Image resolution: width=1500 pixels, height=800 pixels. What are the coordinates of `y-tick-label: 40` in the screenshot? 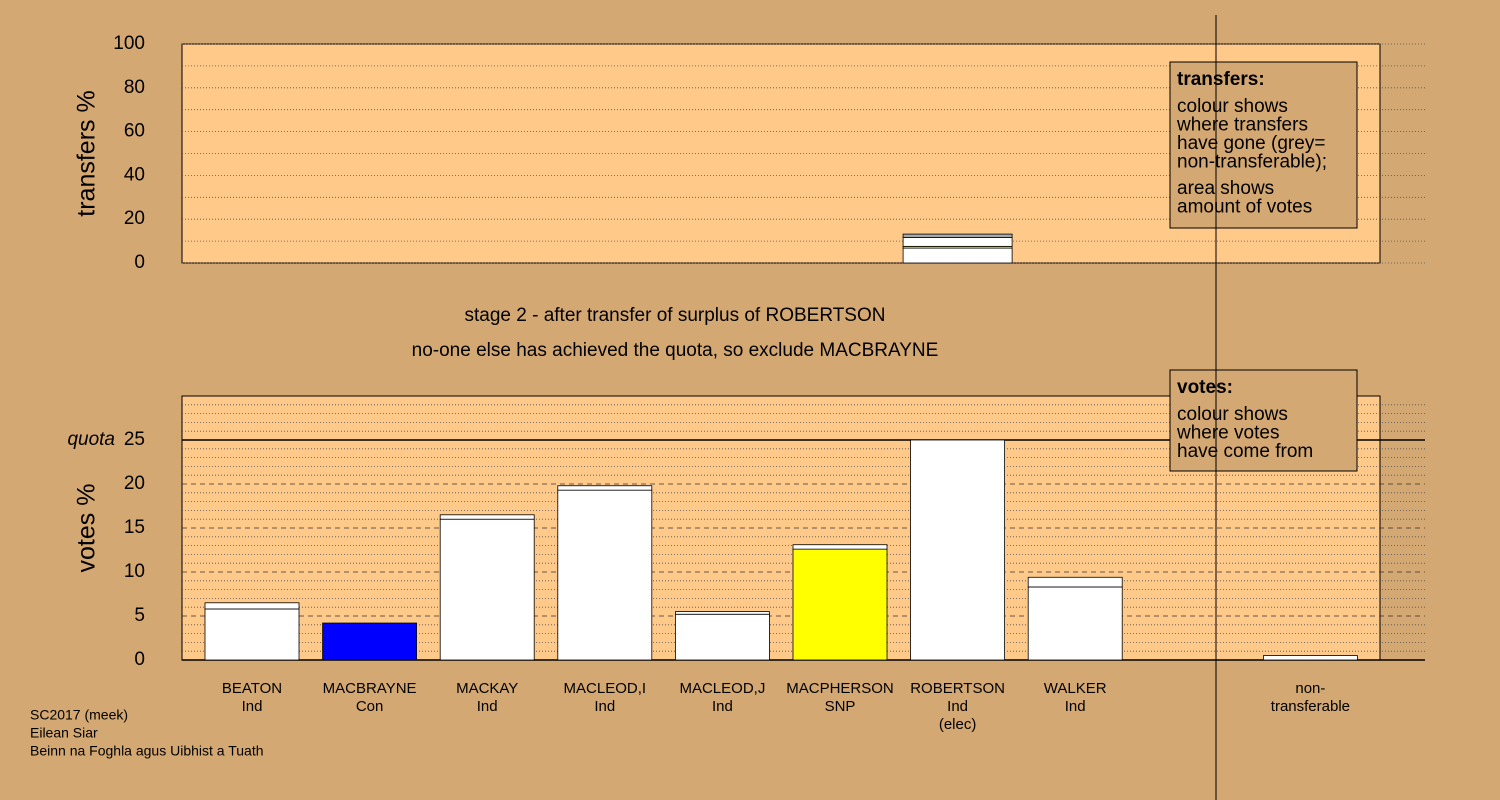 It's located at (134, 174).